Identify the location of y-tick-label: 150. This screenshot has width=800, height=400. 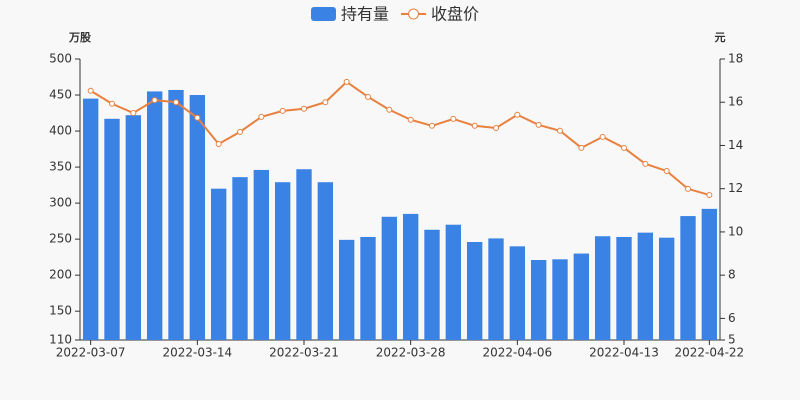
(60, 311).